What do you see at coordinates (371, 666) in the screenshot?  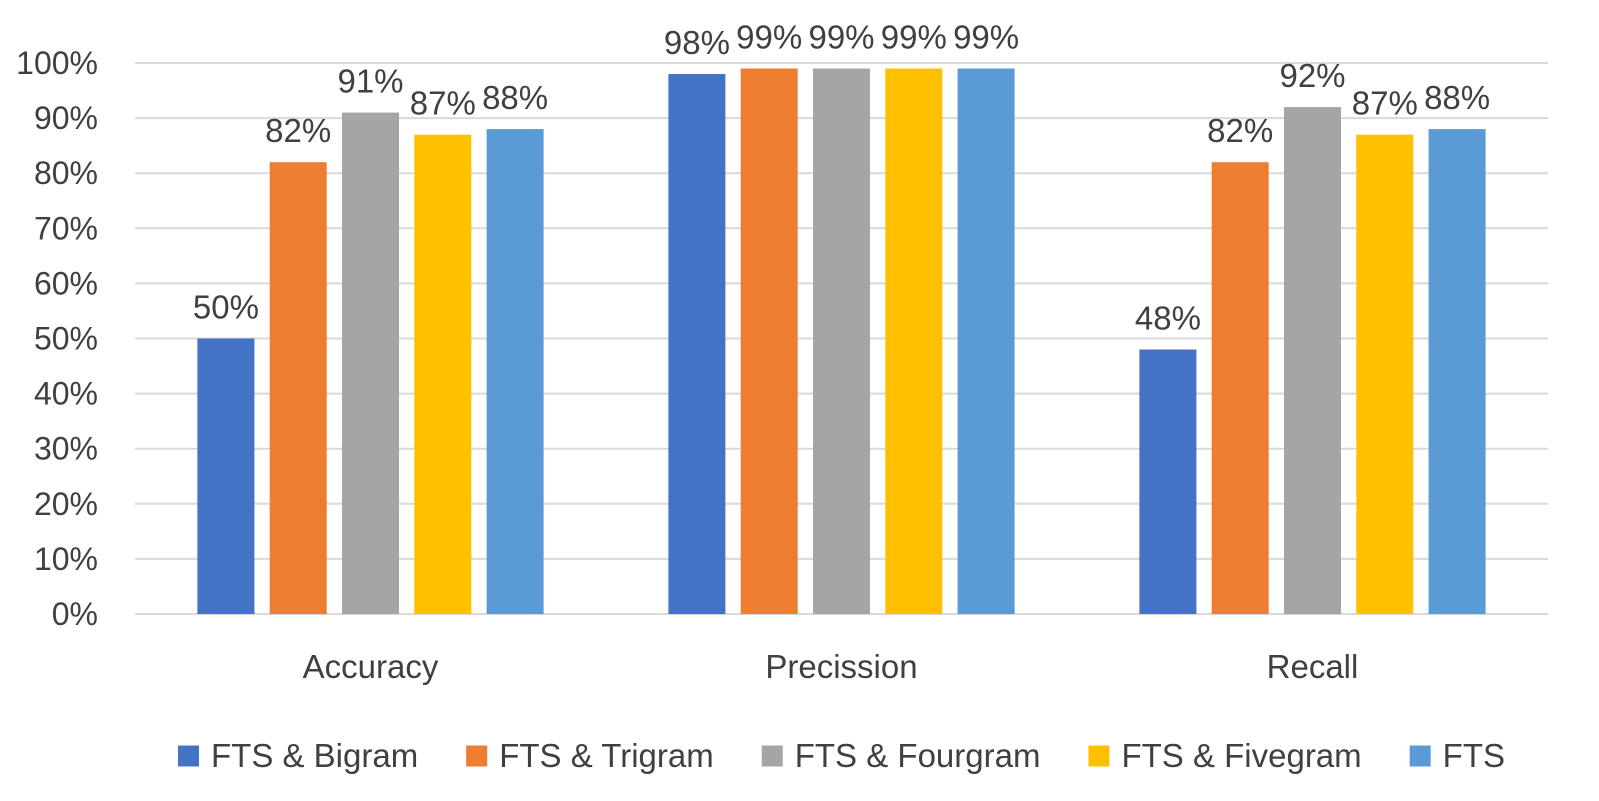 I see `category-label: Accuracy` at bounding box center [371, 666].